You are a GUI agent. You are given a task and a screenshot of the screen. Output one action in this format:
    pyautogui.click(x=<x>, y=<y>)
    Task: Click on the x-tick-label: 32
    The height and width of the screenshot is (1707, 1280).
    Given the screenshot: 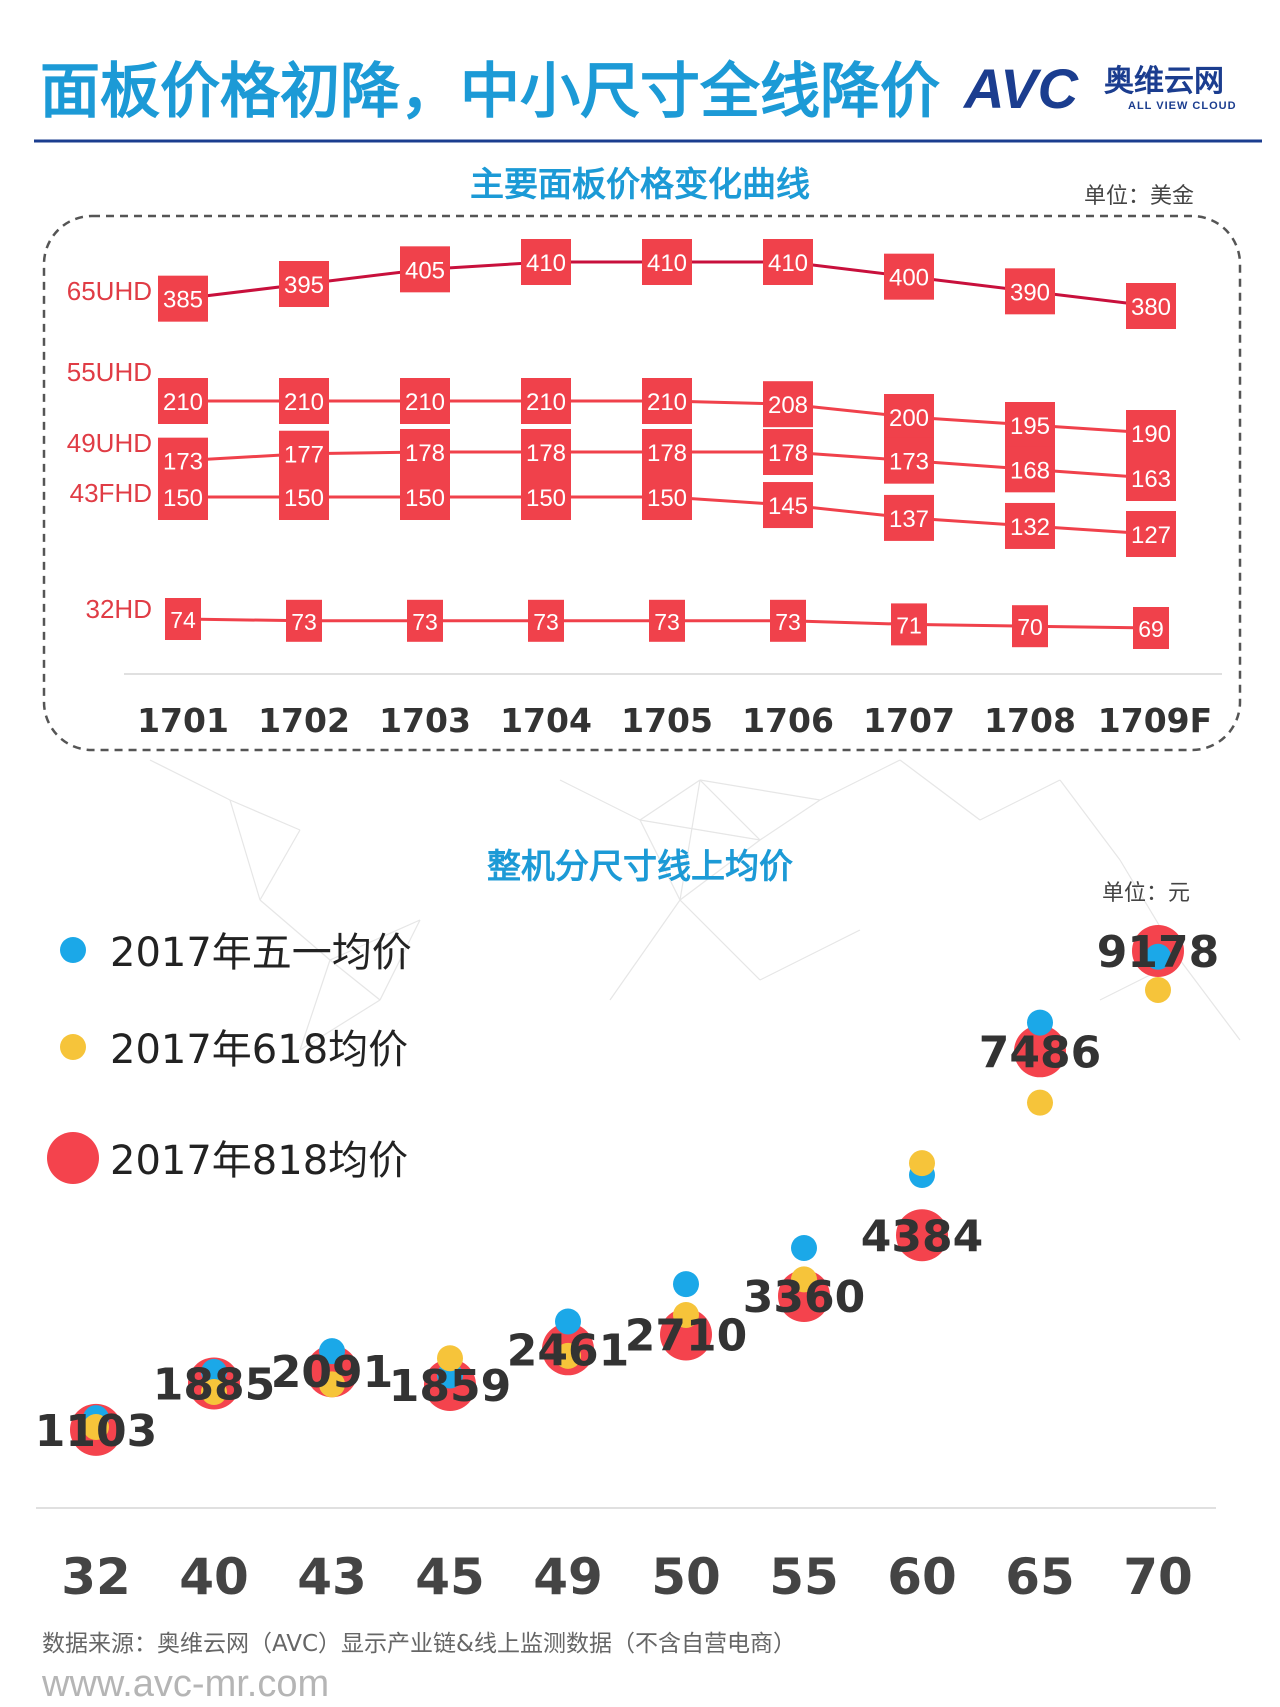 What is the action you would take?
    pyautogui.click(x=96, y=1577)
    